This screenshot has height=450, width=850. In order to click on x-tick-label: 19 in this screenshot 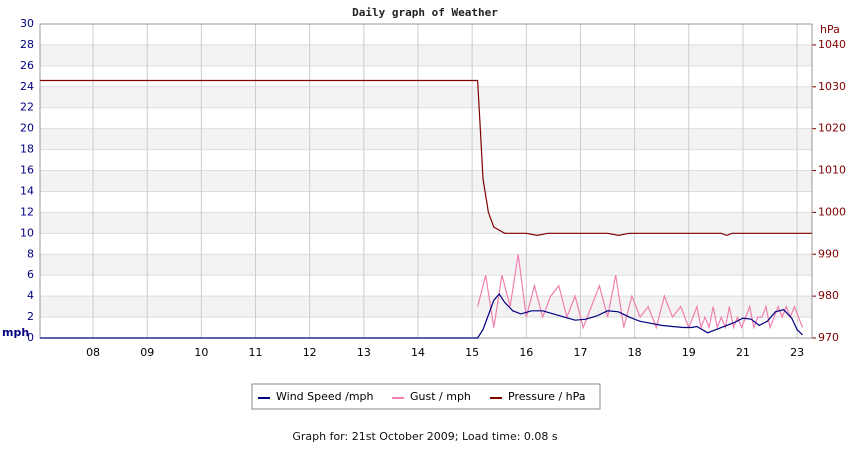, I will do `click(689, 352)`.